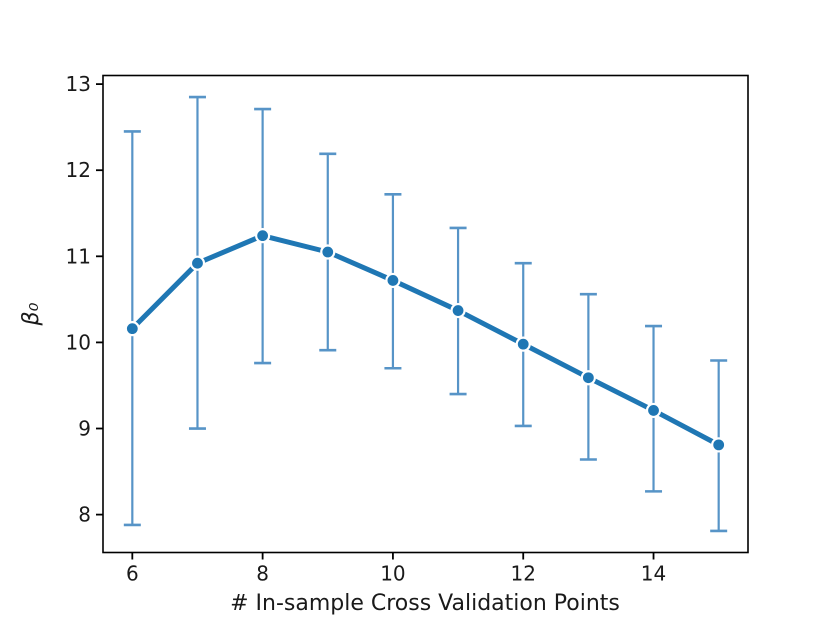 The height and width of the screenshot is (623, 830). Describe the element at coordinates (132, 574) in the screenshot. I see `x-tick-label: 6` at that location.